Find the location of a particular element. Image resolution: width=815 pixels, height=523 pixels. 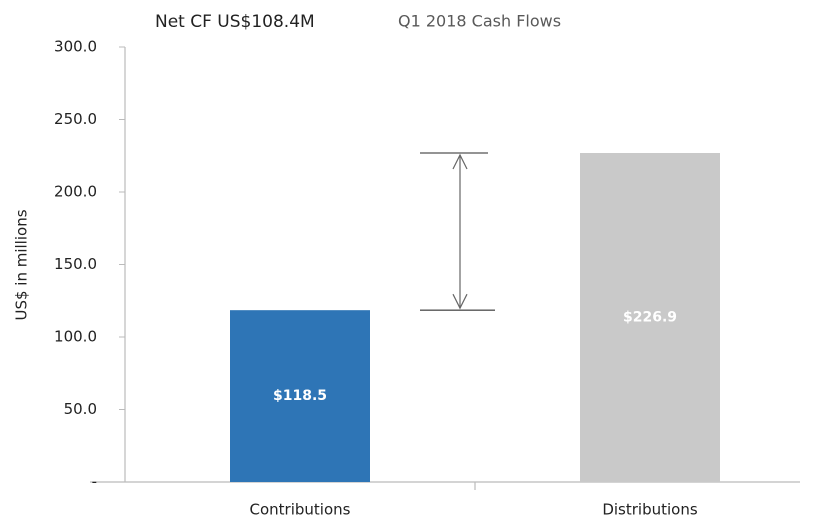

value-label: $118.5 is located at coordinates (300, 396).